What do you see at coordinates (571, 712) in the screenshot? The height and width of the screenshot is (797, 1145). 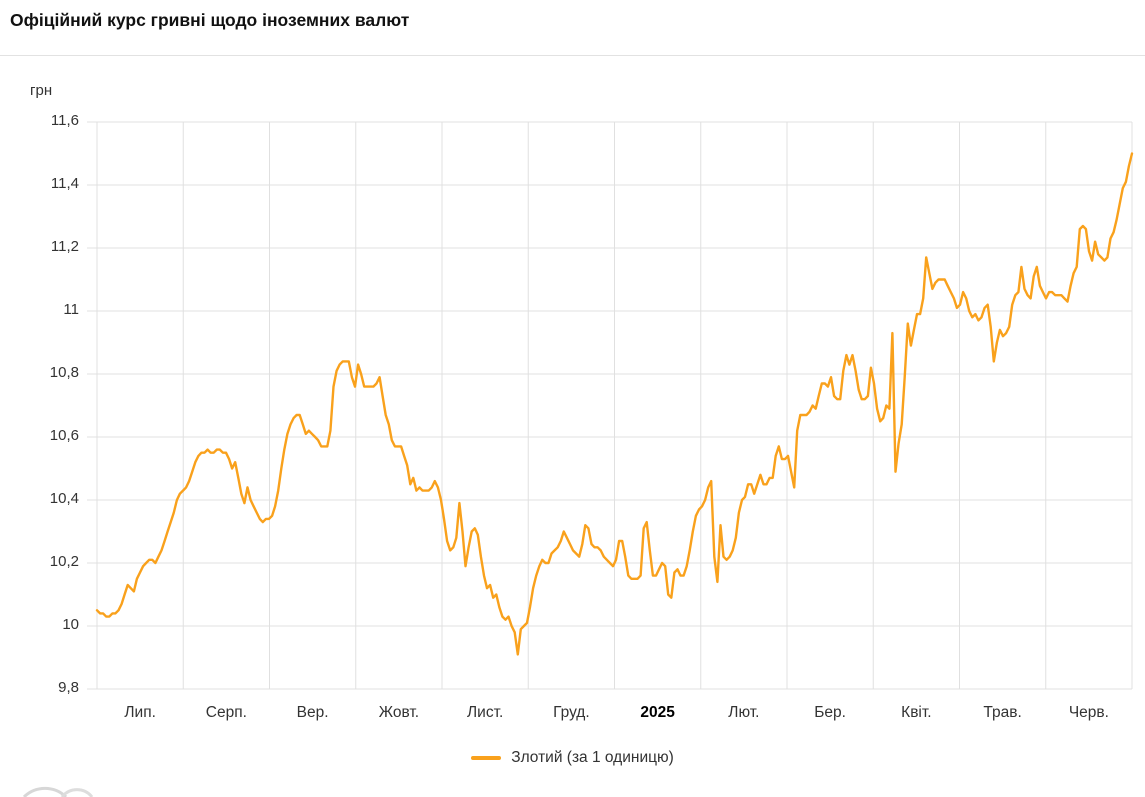 I see `x-axis-tick-label: Груд.` at bounding box center [571, 712].